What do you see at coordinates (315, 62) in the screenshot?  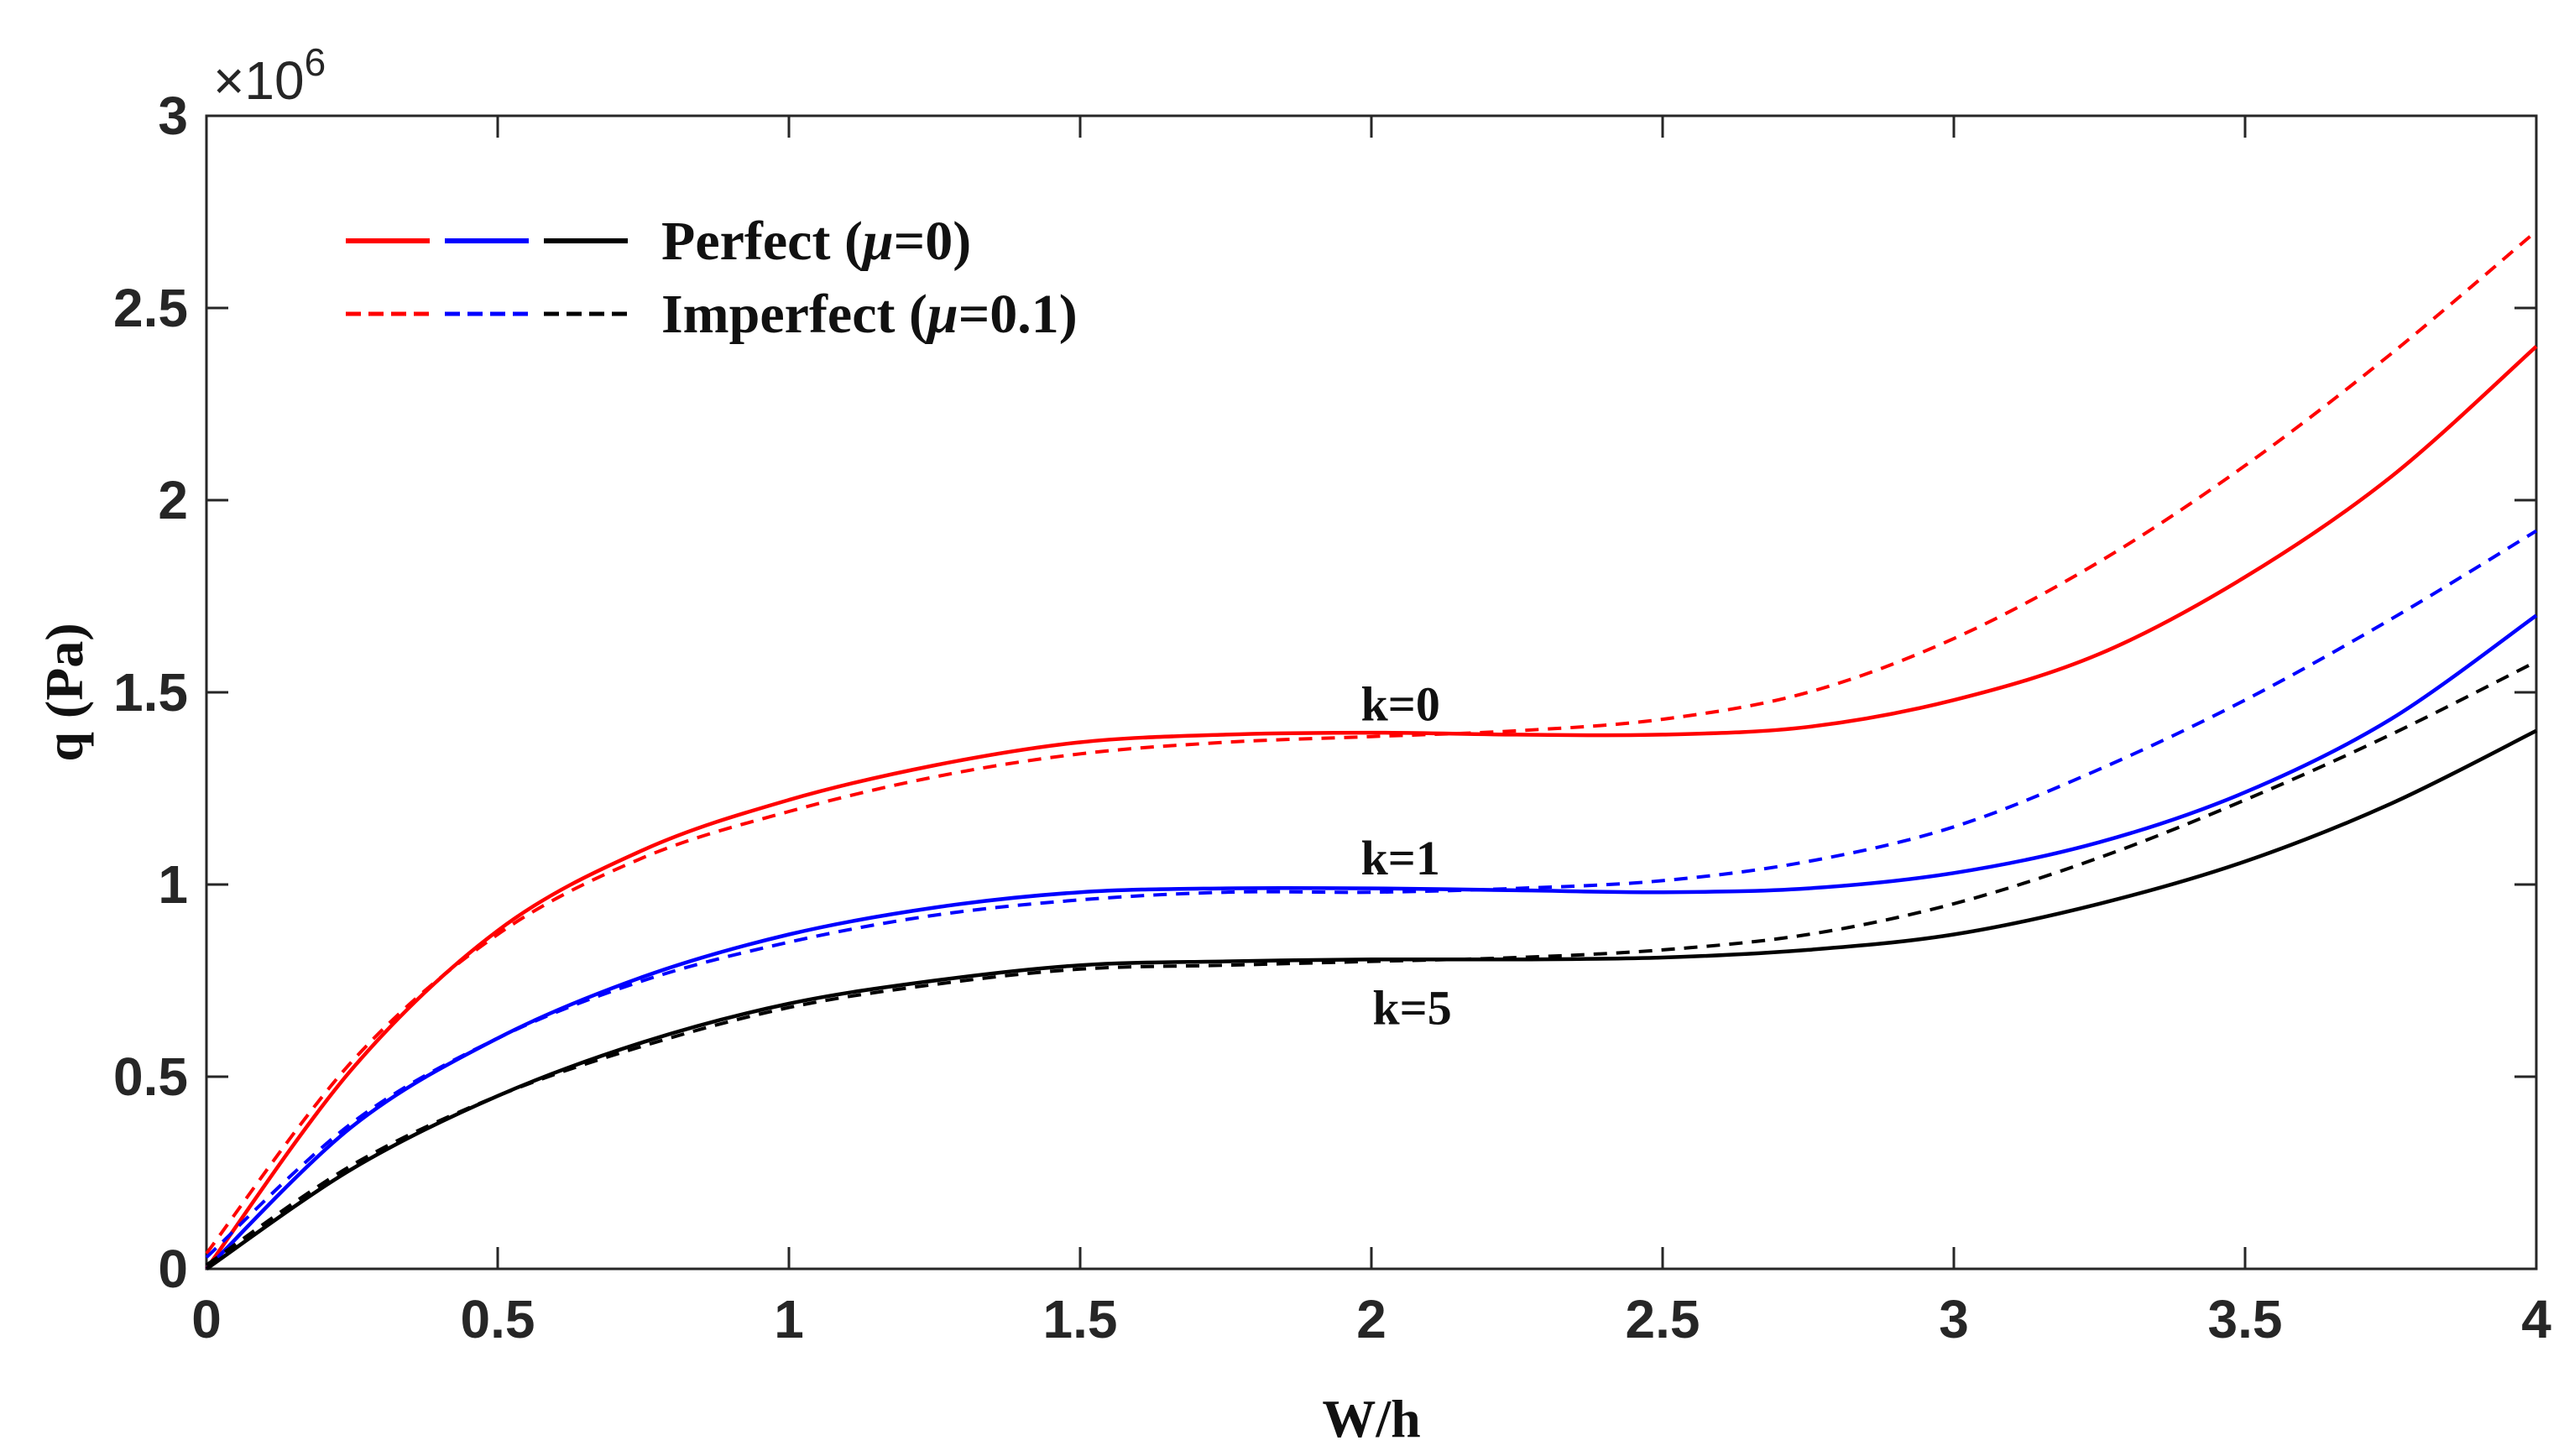 I see `y-scale-exponent: 6` at bounding box center [315, 62].